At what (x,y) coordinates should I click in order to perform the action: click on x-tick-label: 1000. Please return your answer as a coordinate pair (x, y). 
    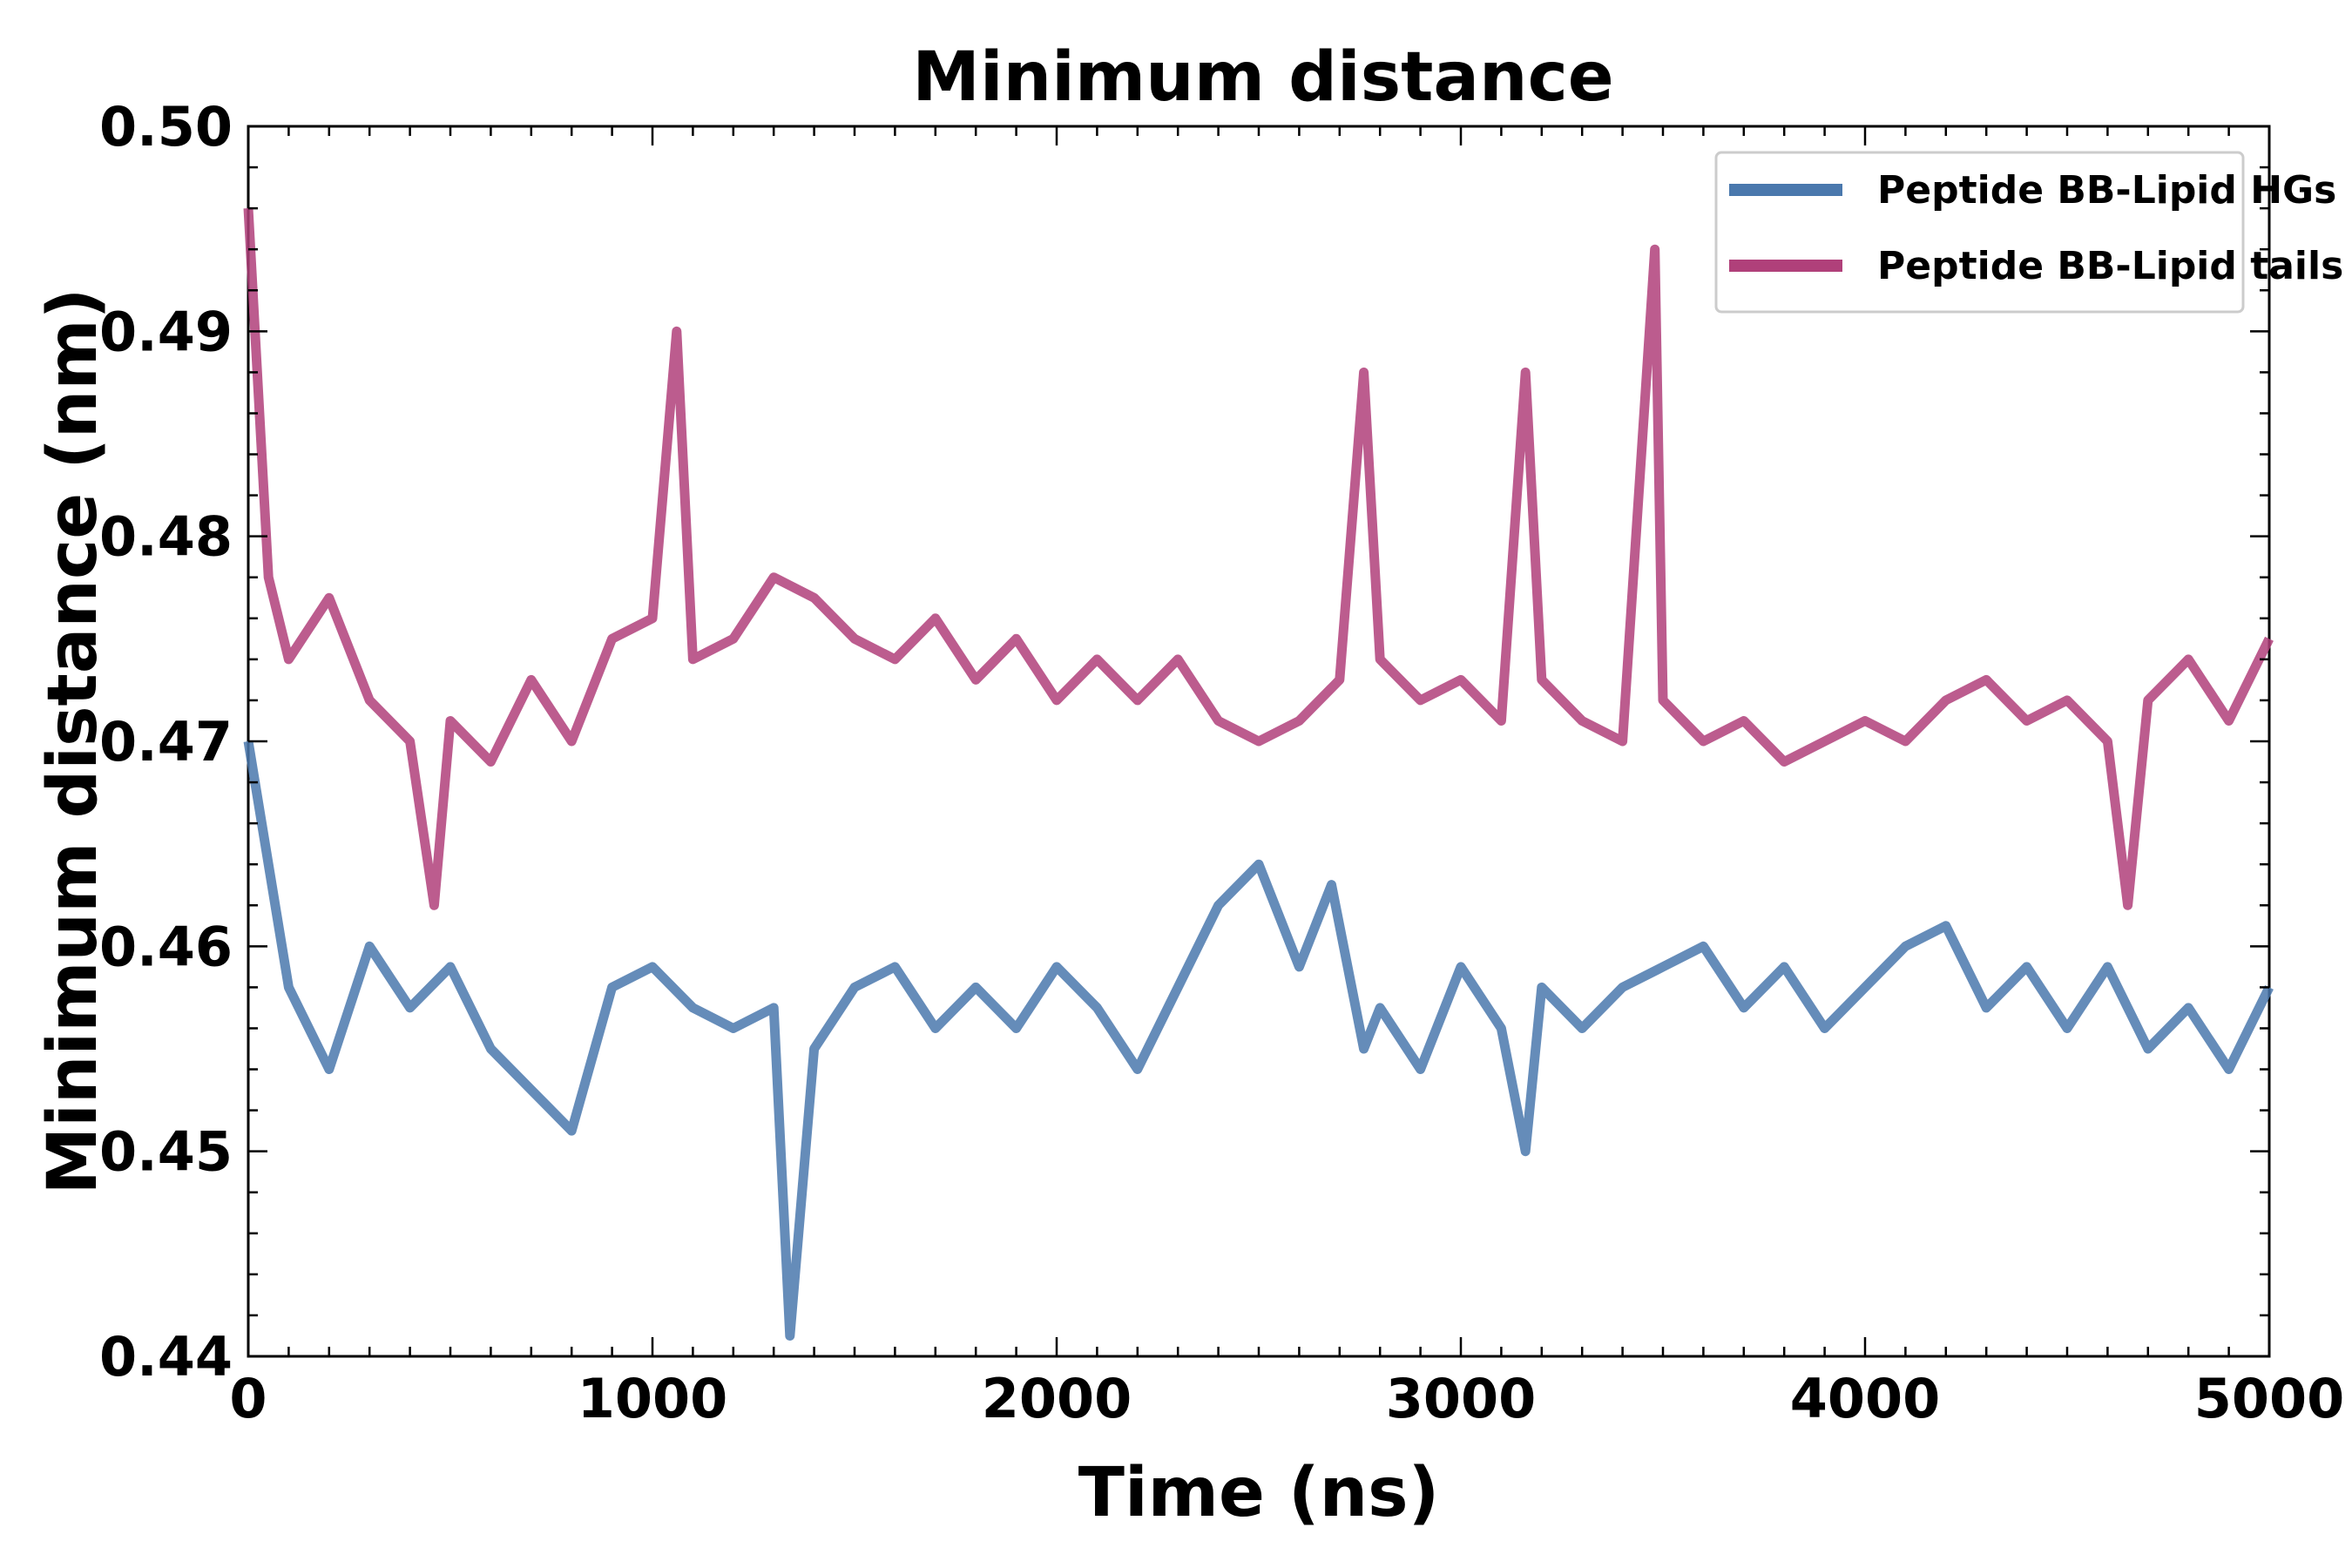
    Looking at the image, I should click on (653, 1398).